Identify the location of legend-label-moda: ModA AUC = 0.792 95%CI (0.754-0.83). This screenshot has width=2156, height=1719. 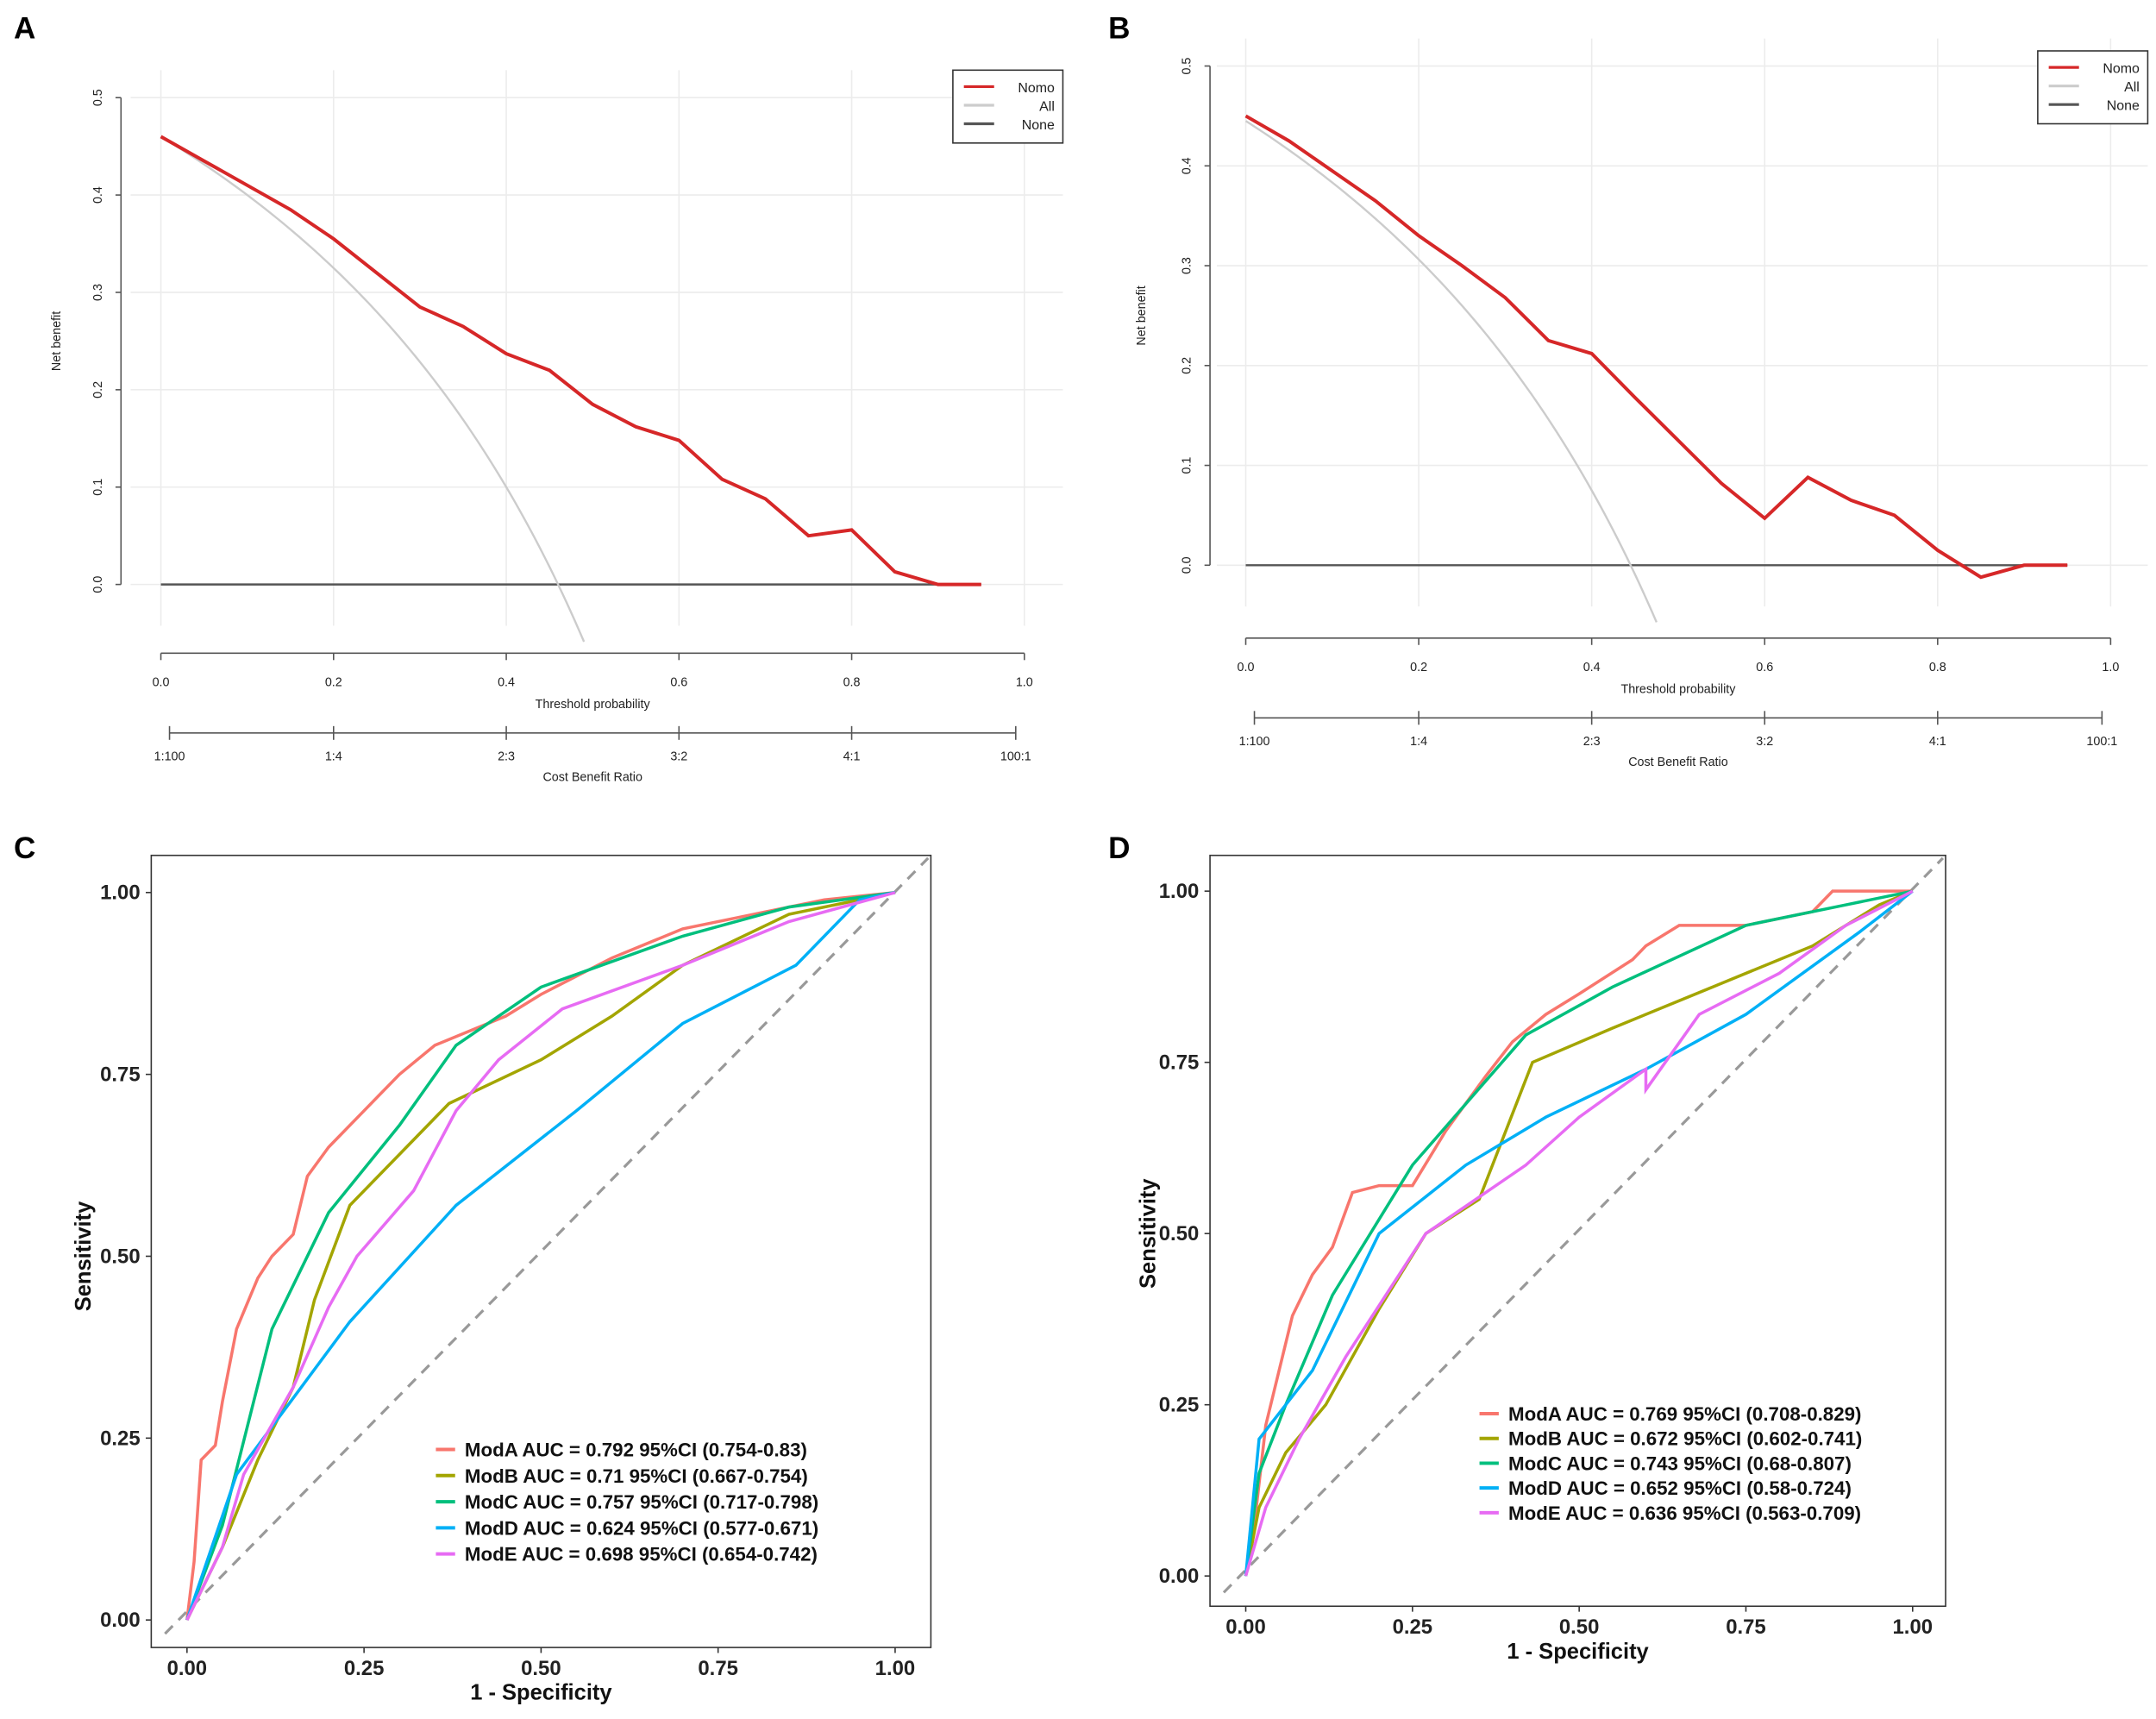
(636, 1450).